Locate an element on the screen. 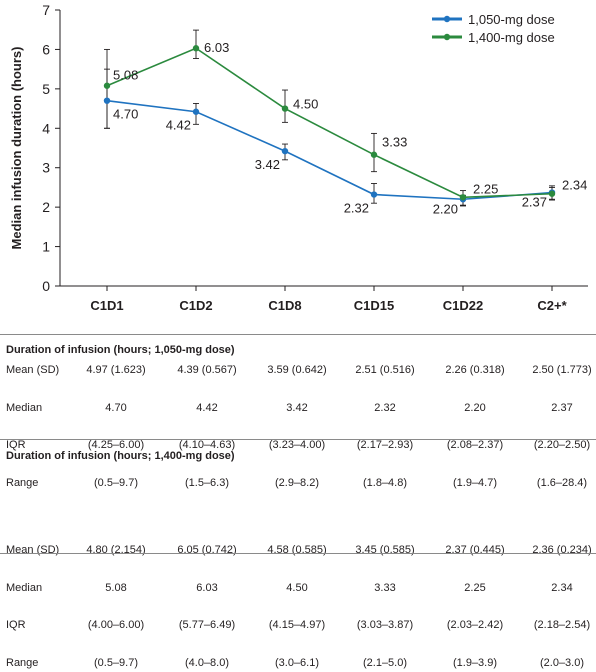  data-label: 4.50 is located at coordinates (305, 104).